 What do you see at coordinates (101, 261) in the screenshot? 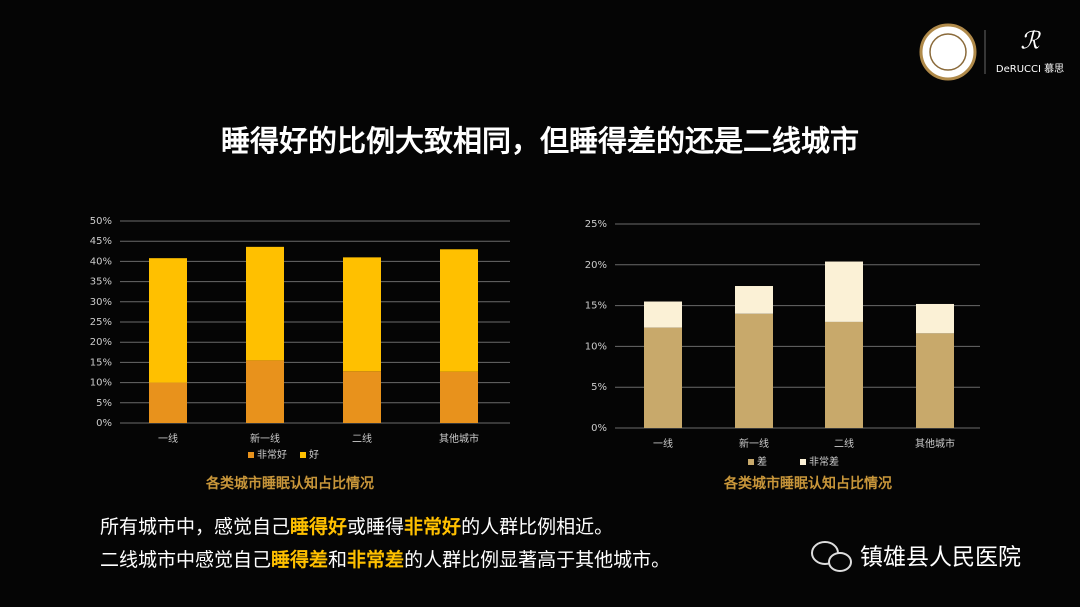
I see `y-tick-label: 40%` at bounding box center [101, 261].